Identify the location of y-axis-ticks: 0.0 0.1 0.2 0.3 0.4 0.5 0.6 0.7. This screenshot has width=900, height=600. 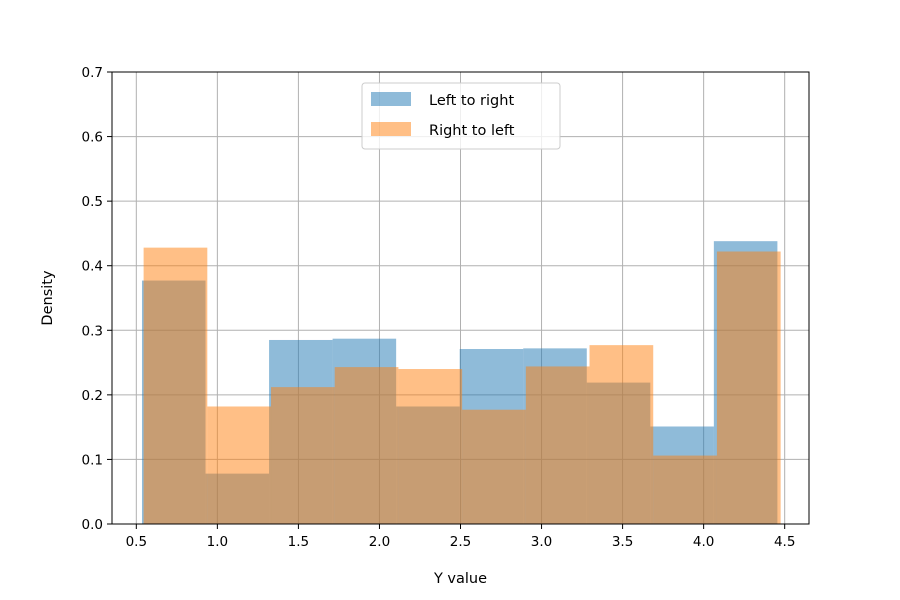
(97, 299).